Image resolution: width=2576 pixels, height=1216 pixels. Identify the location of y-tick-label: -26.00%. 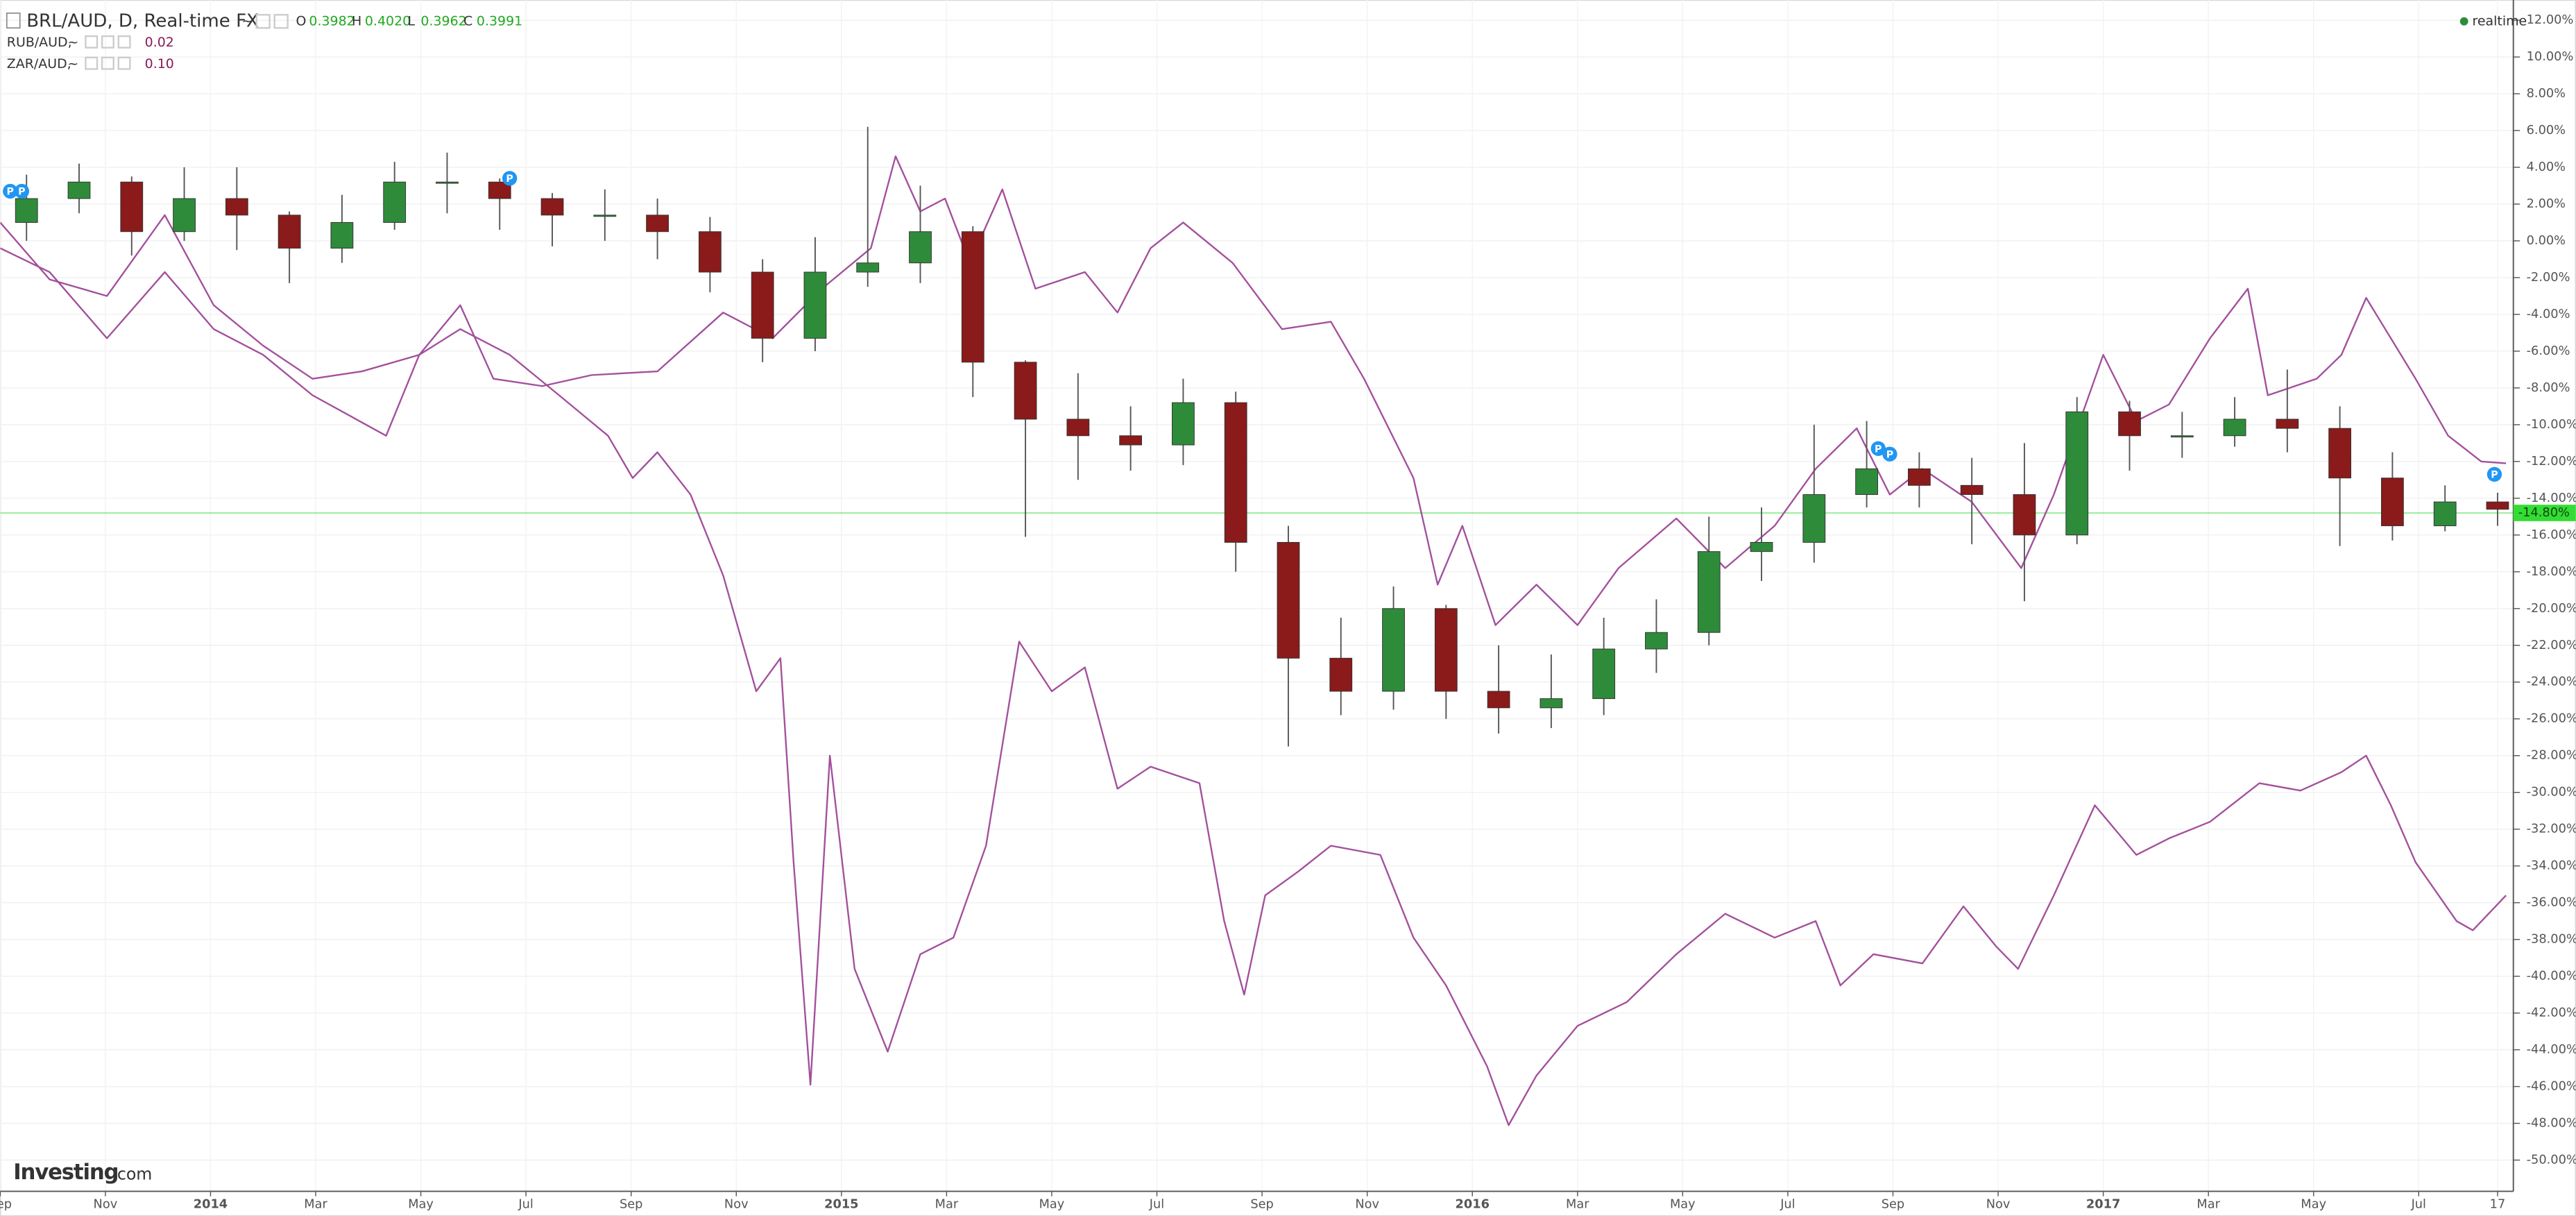
(2551, 719).